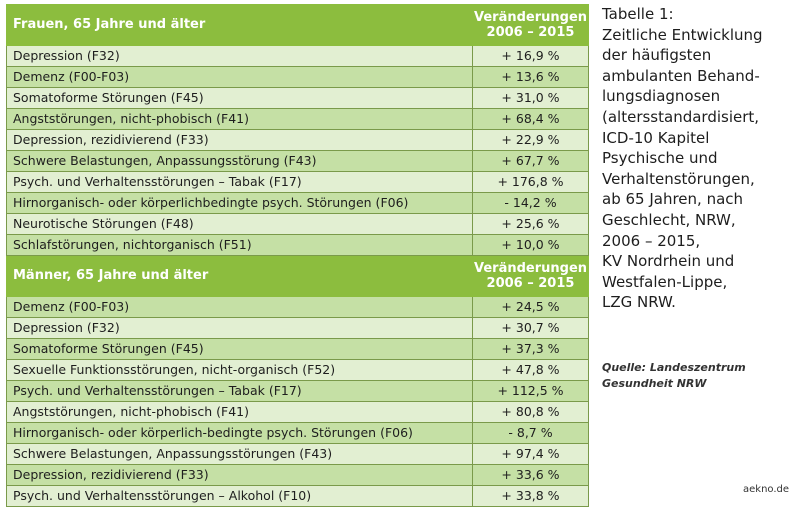 The image size is (800, 507). I want to click on table-row: Demenz (F00-F03) + 24,5 %, so click(297, 307).